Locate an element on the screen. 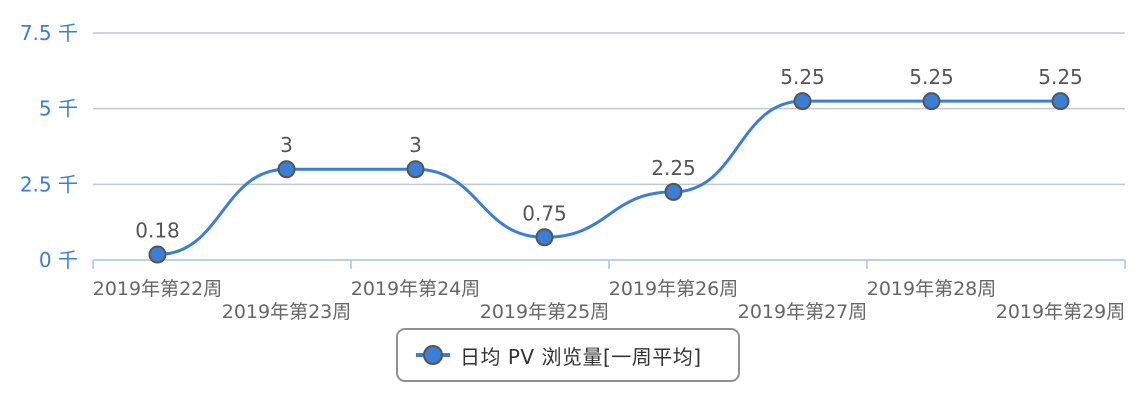 This screenshot has width=1147, height=406. y-tick-label: 2.5 千 is located at coordinates (49, 184).